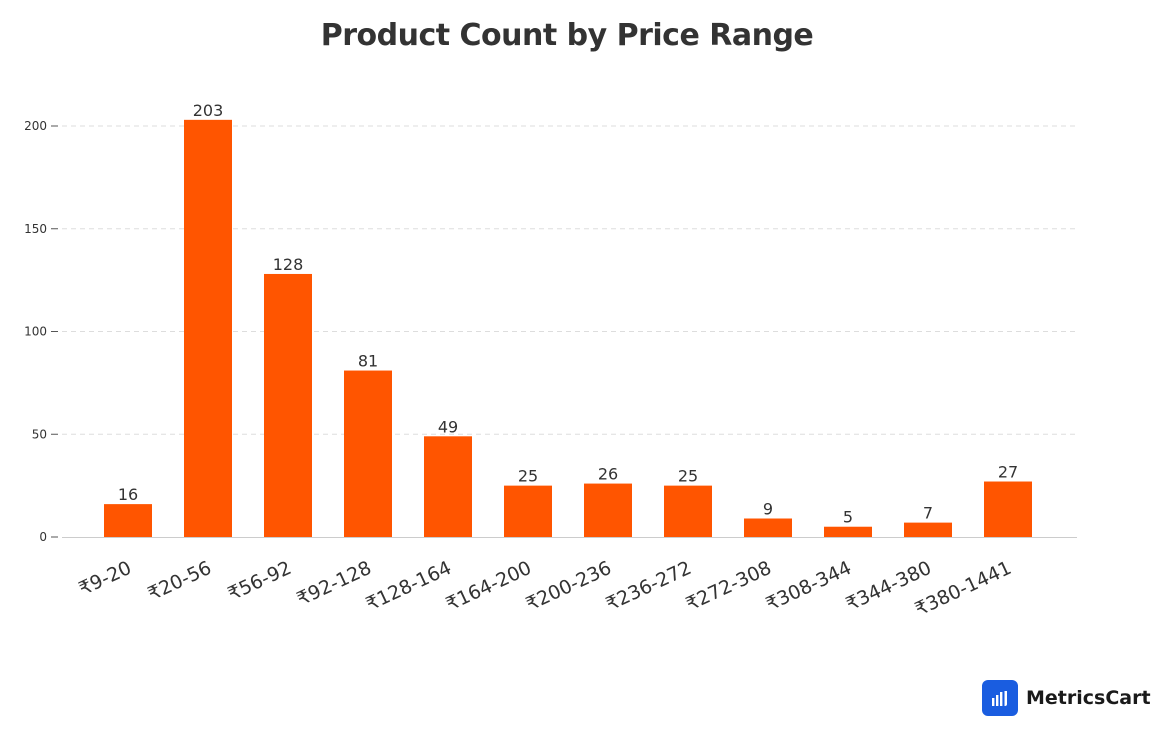 The width and height of the screenshot is (1162, 746). I want to click on brand-watermark: MetricsCart, so click(1066, 698).